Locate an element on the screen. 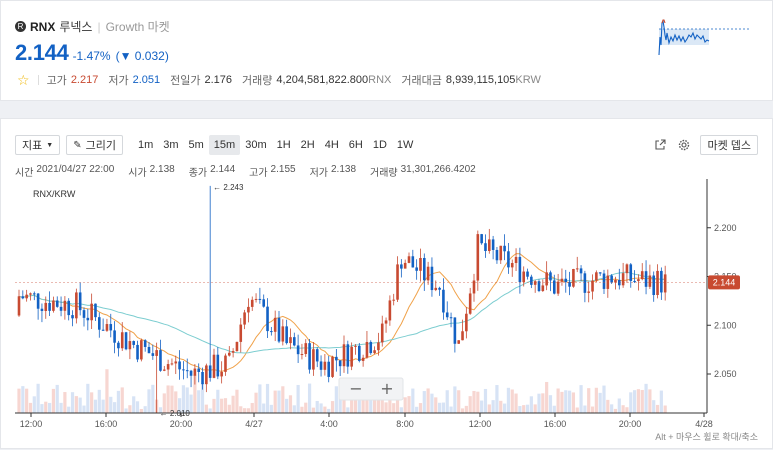 This screenshot has height=450, width=773. timeframe-1h: 1H is located at coordinates (283, 145).